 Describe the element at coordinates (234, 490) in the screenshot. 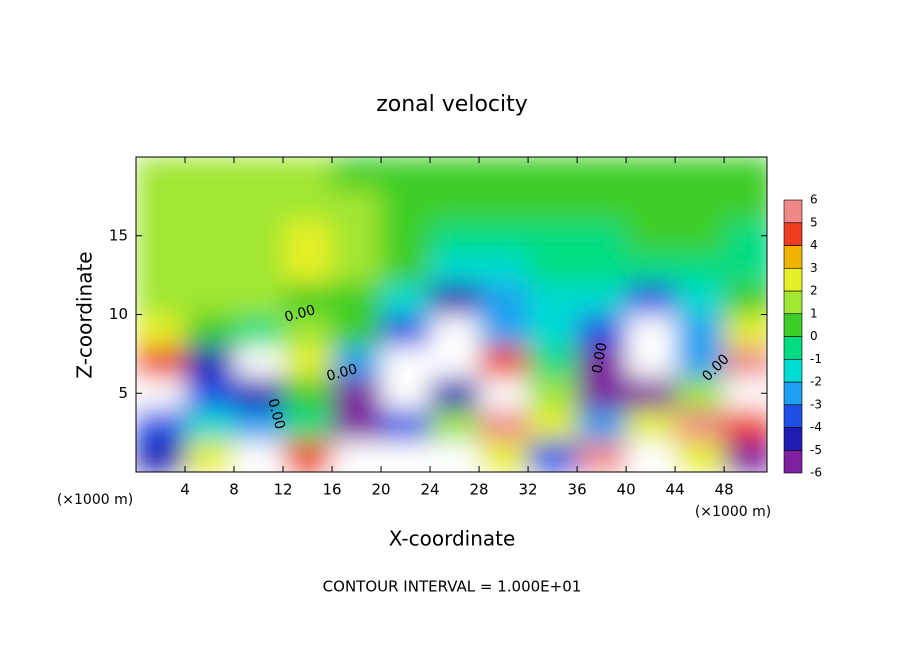

I see `x-tick-label: 8` at that location.